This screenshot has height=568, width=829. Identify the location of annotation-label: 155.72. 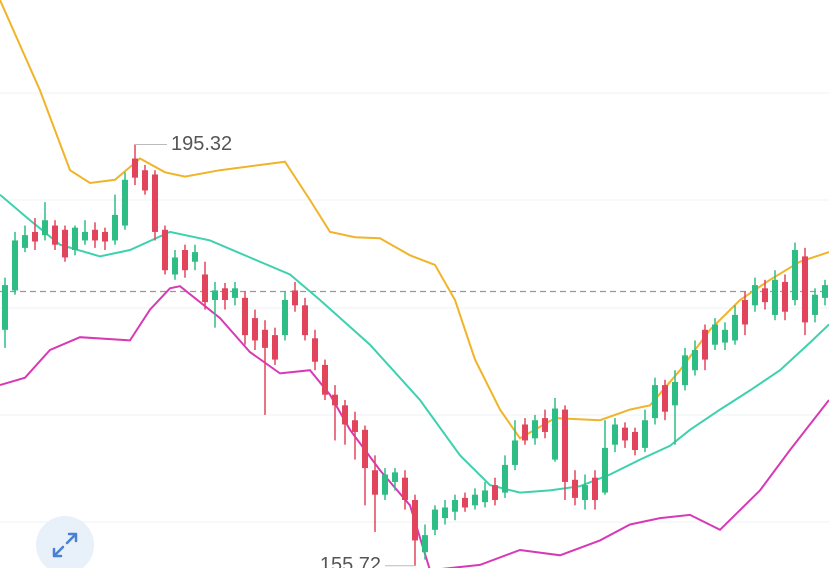
(350, 561).